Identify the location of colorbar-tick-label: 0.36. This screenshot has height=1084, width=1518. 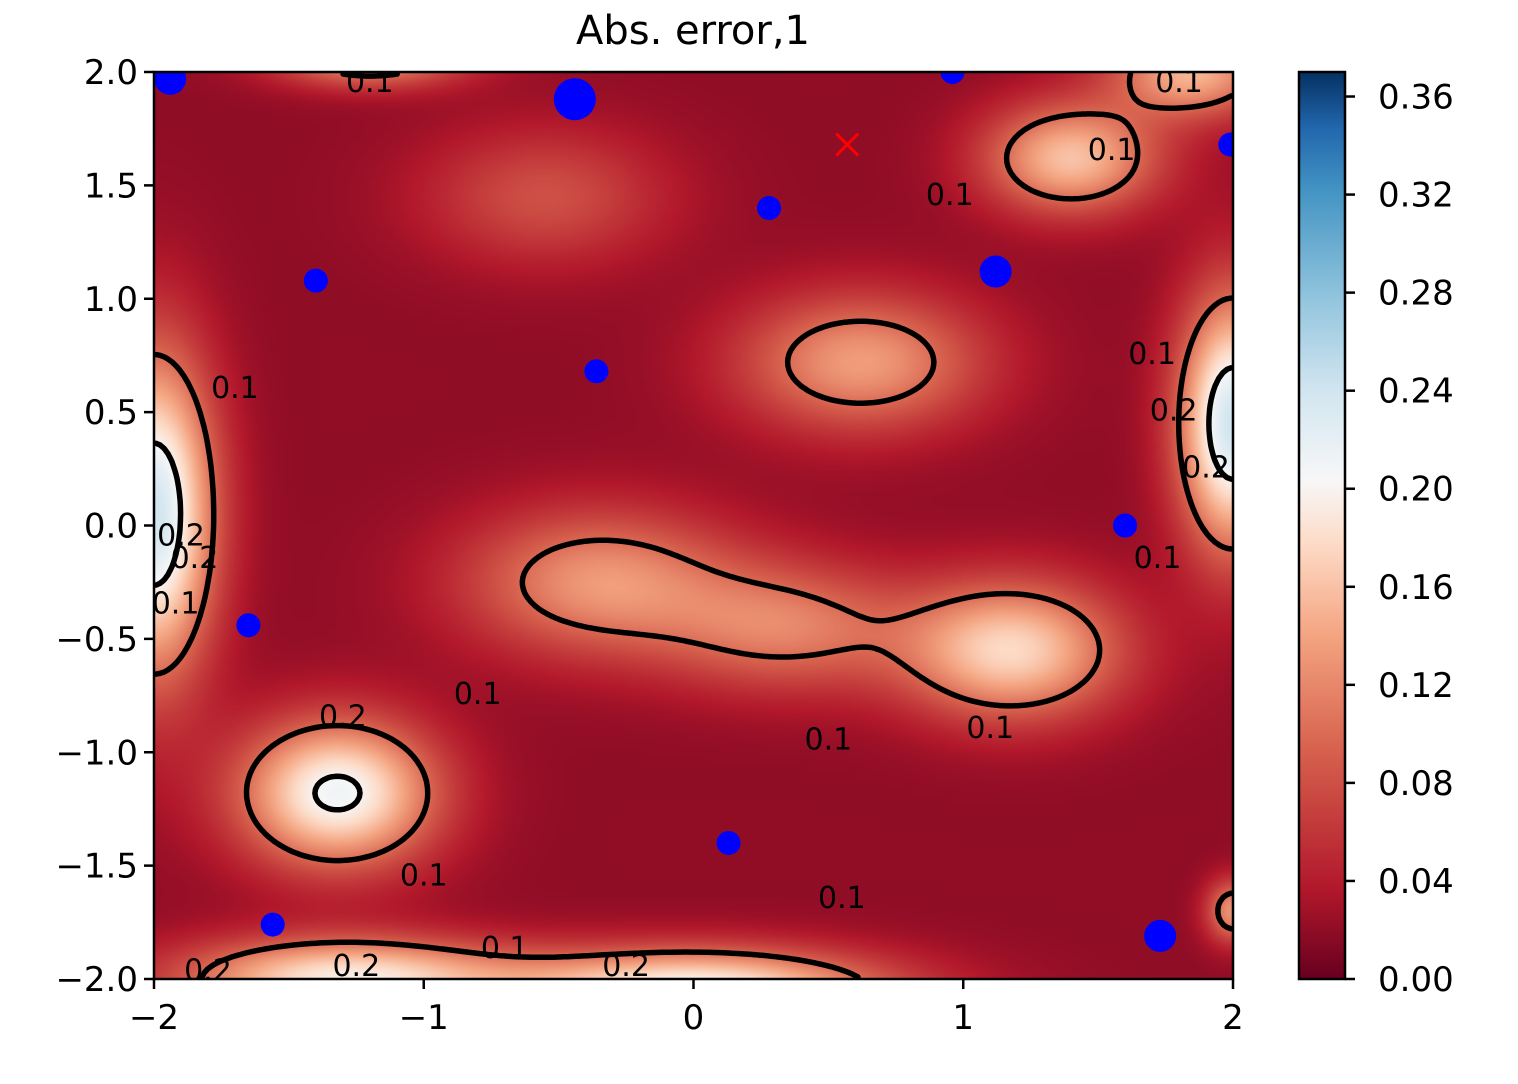
(1416, 98).